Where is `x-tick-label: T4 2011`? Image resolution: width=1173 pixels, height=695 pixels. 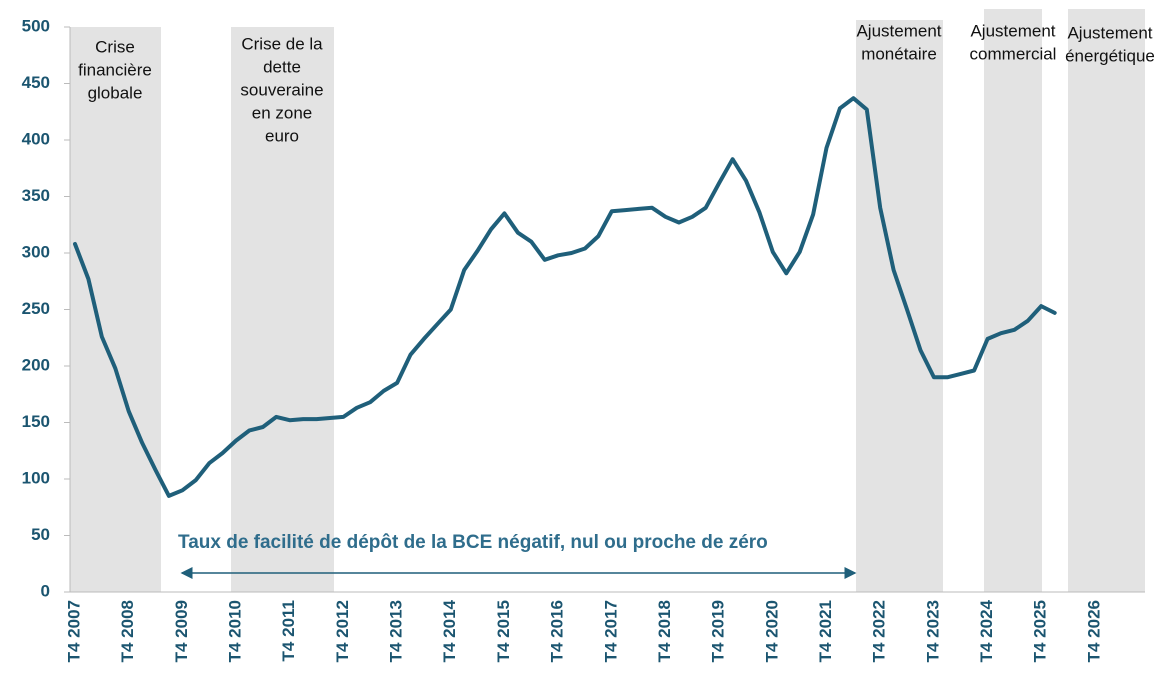 x-tick-label: T4 2011 is located at coordinates (288, 630).